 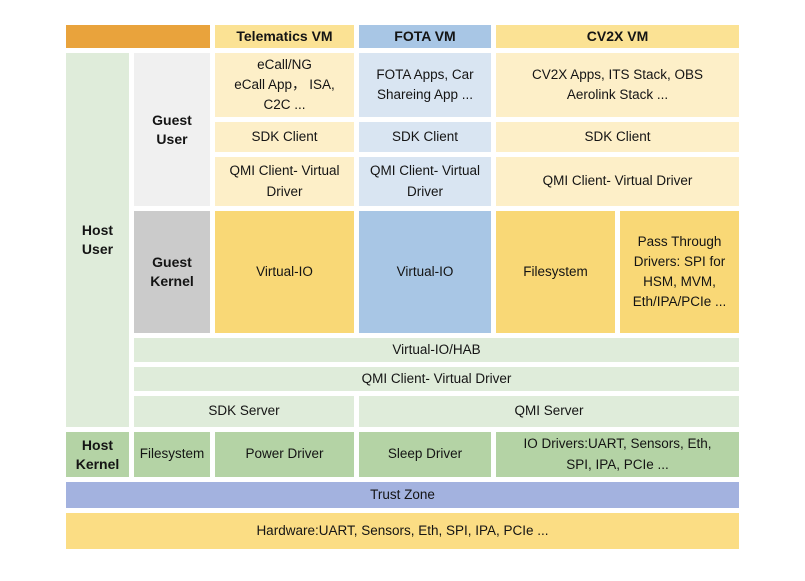 I want to click on header-fota-vm: FOTA VM, so click(x=425, y=36).